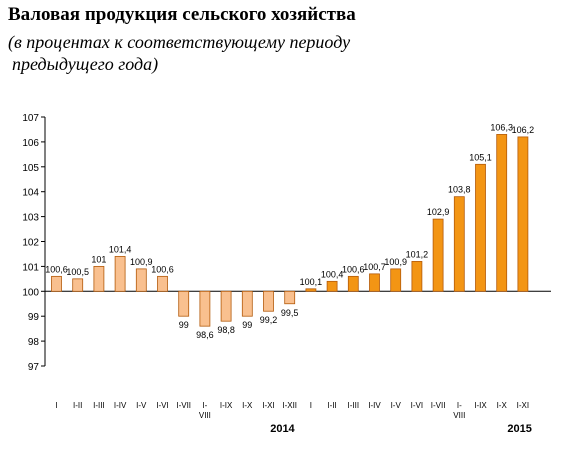 The image size is (563, 449). Describe the element at coordinates (34, 367) in the screenshot. I see `y-tick-label: 97` at that location.